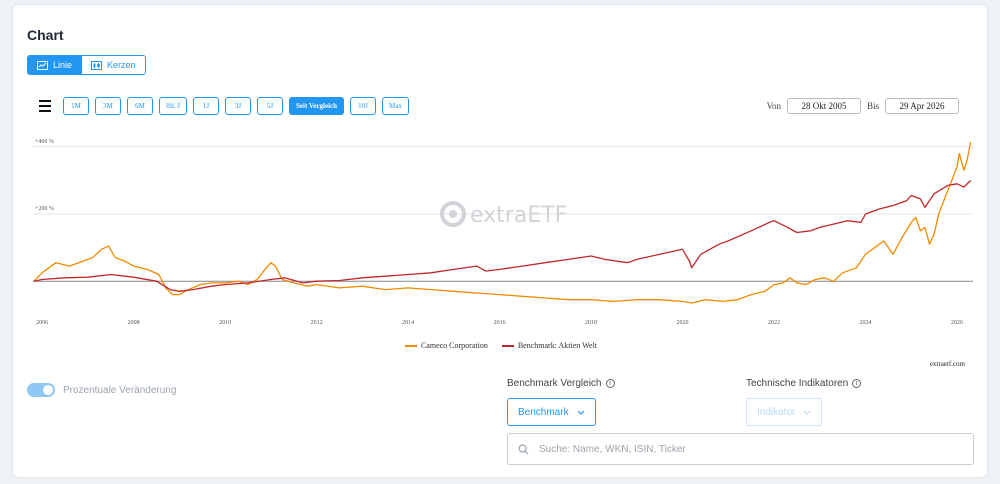  What do you see at coordinates (41, 390) in the screenshot?
I see `toggle-switch` at bounding box center [41, 390].